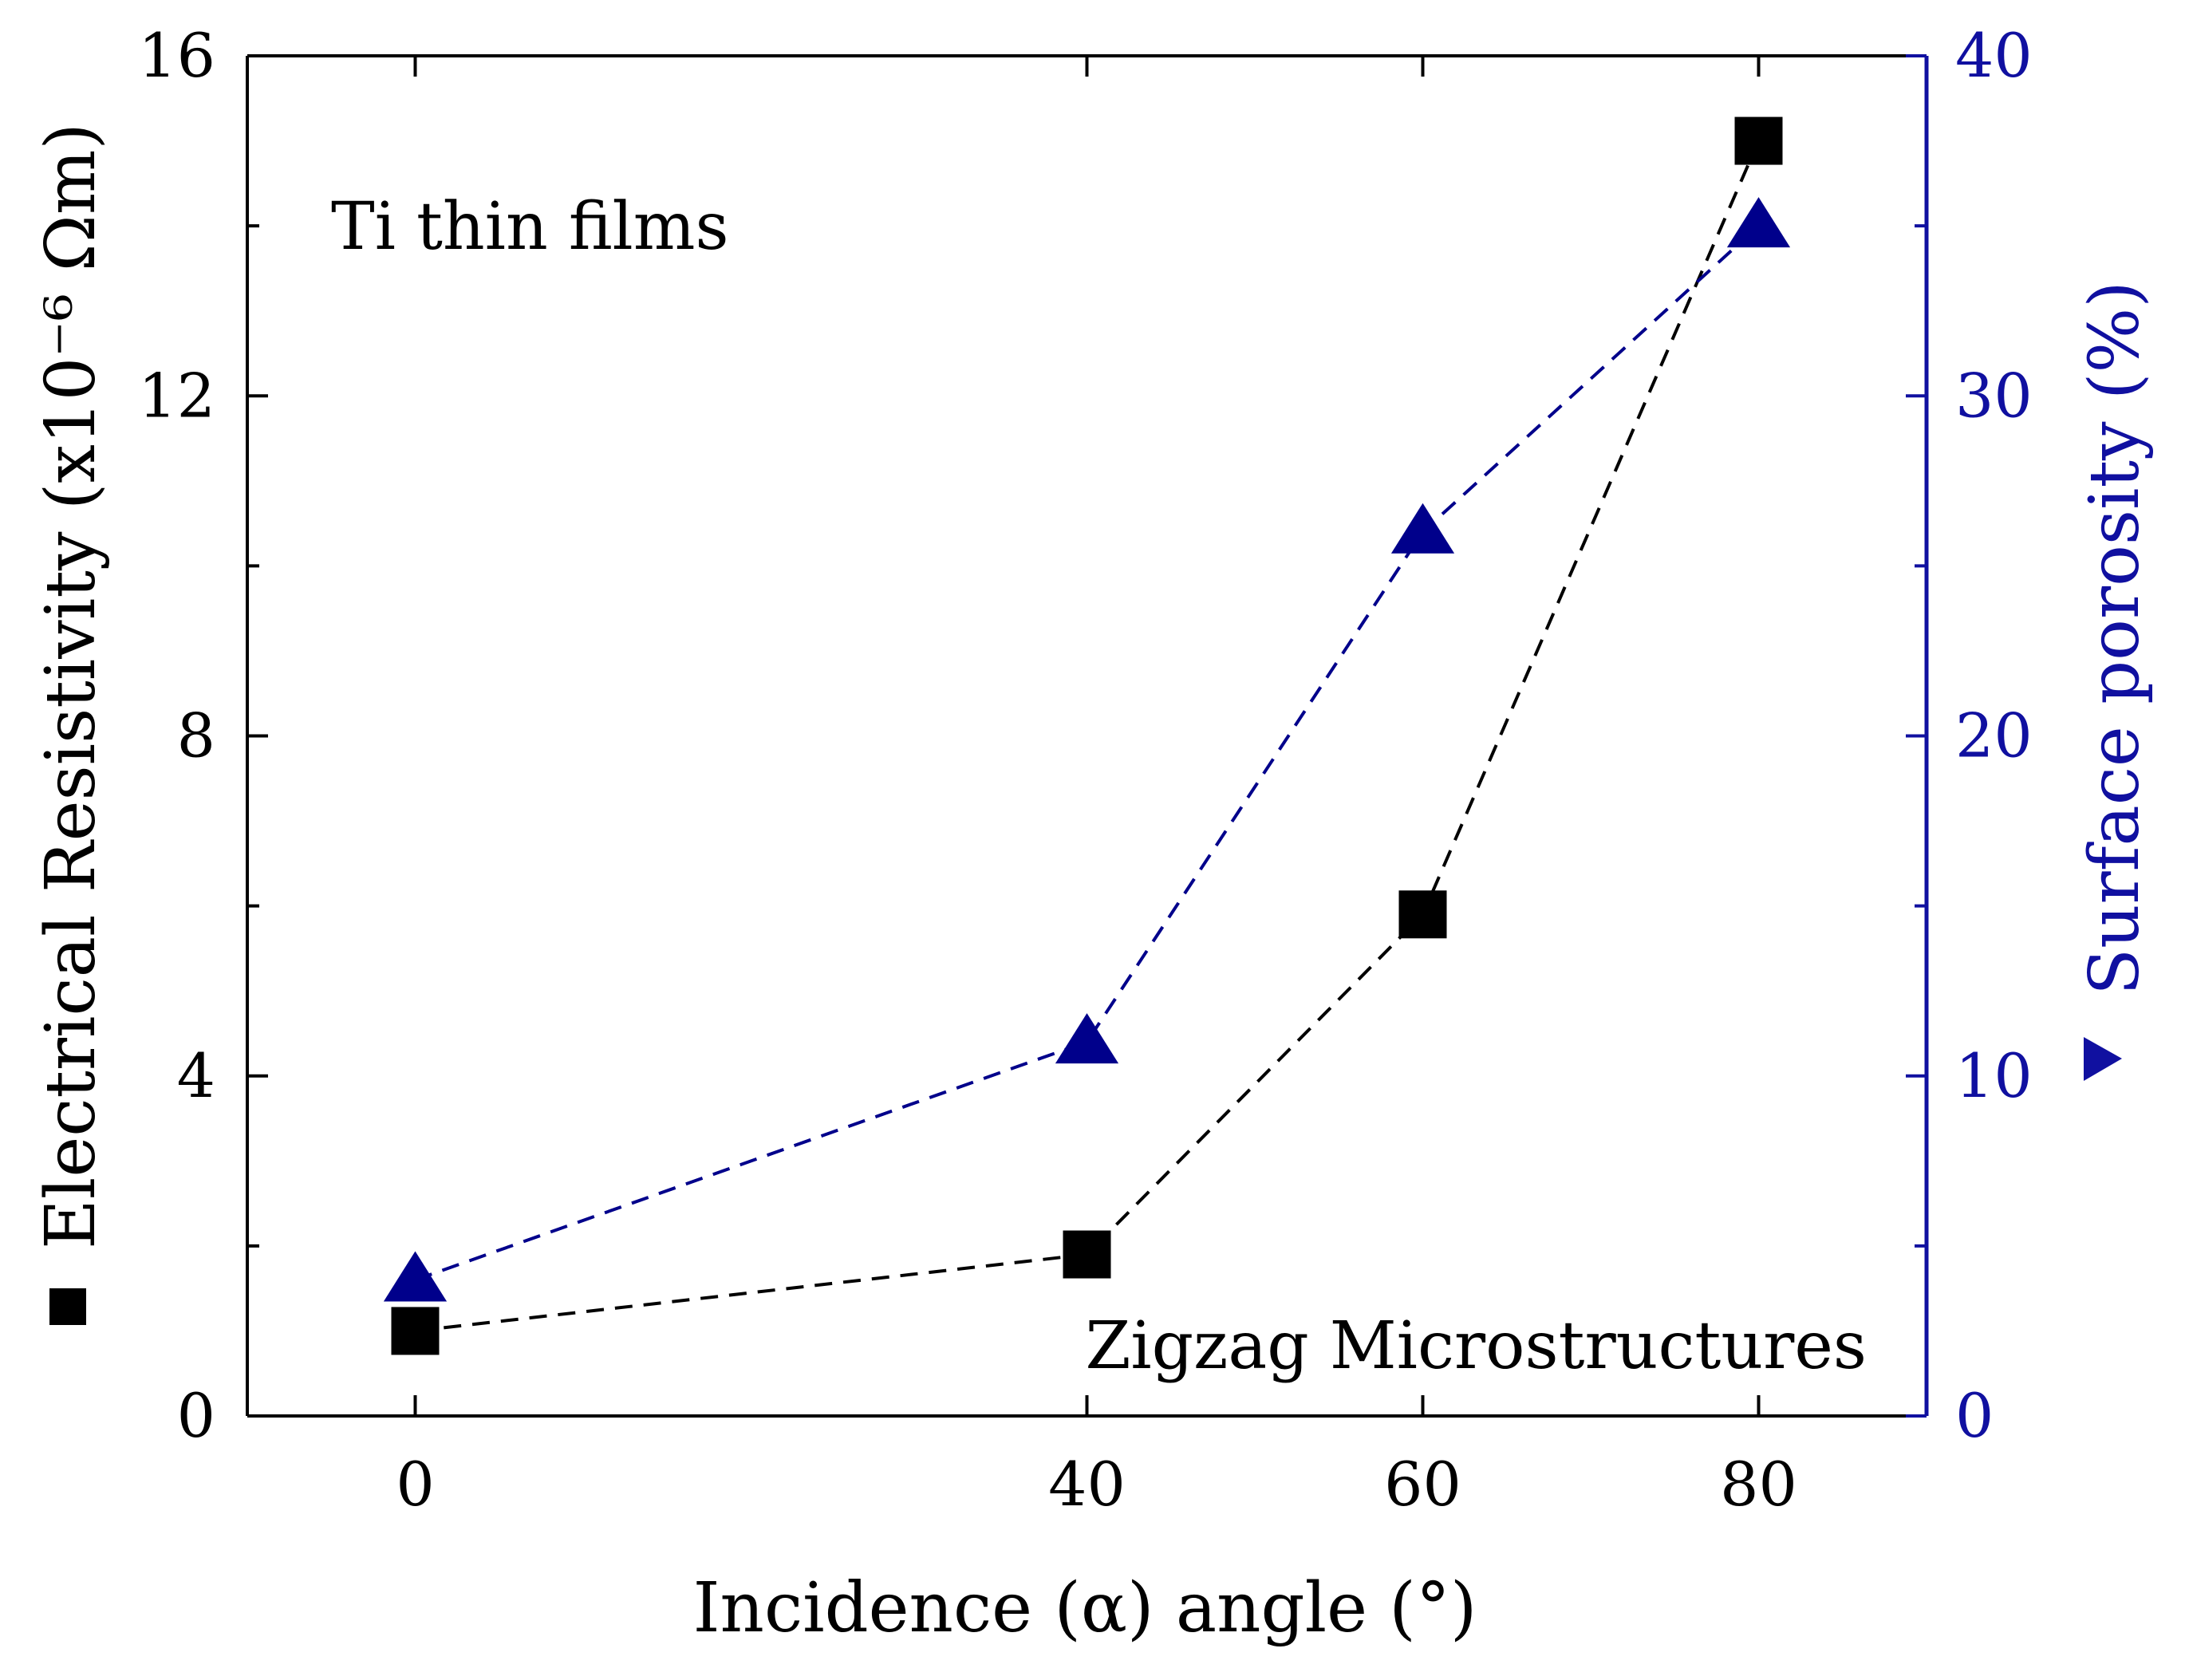  I want to click on y-left-tick-label: 16, so click(176, 55).